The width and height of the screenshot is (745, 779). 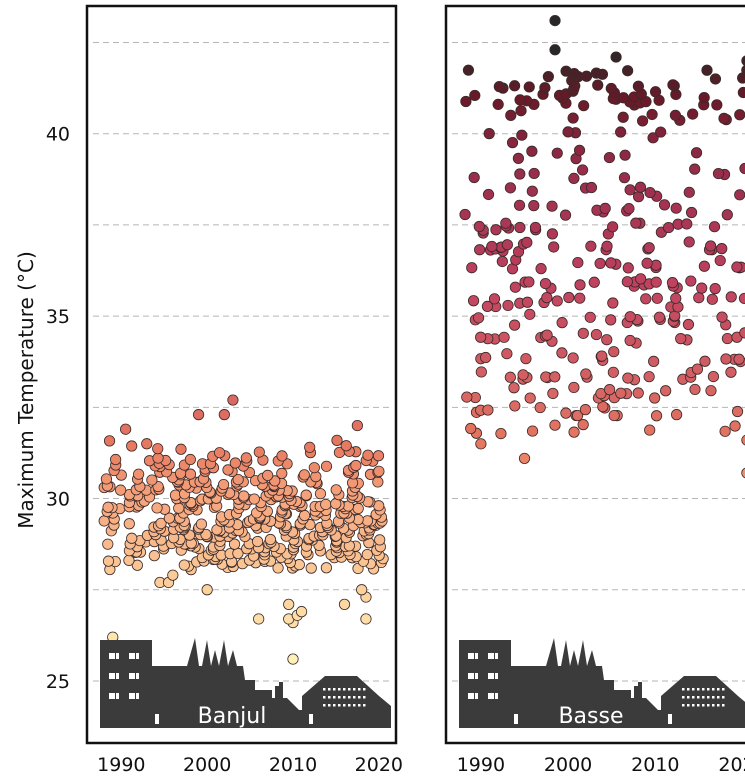 I want to click on building-door, so click(x=516, y=719).